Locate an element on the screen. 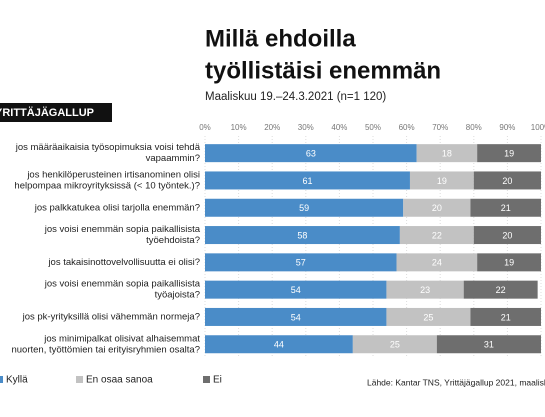  x-tick-label: 30% is located at coordinates (306, 127).